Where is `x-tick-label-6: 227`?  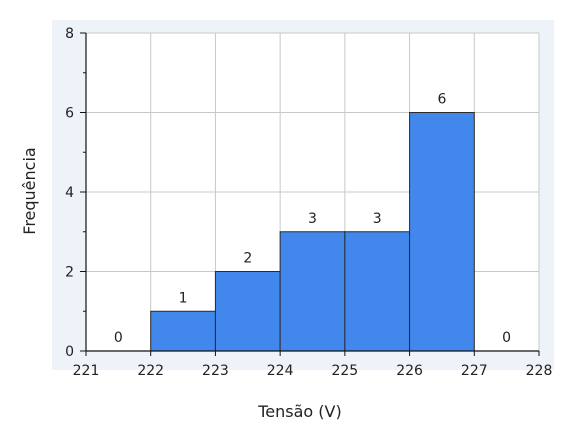
x-tick-label-6: 227 is located at coordinates (474, 371).